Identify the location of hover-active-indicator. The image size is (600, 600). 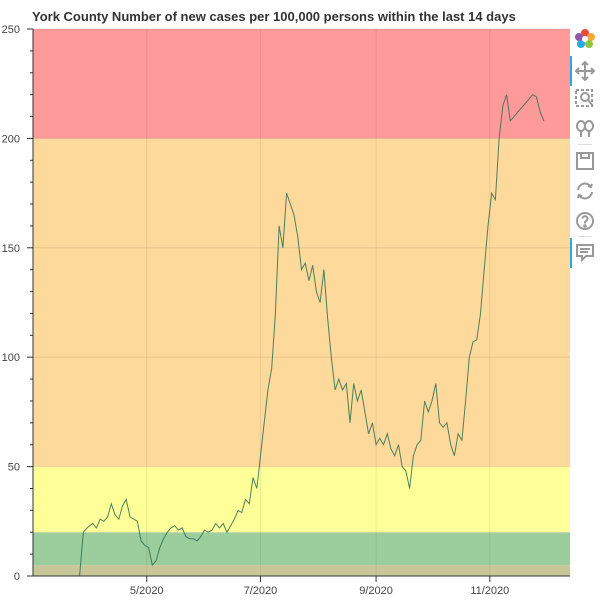
(571, 253).